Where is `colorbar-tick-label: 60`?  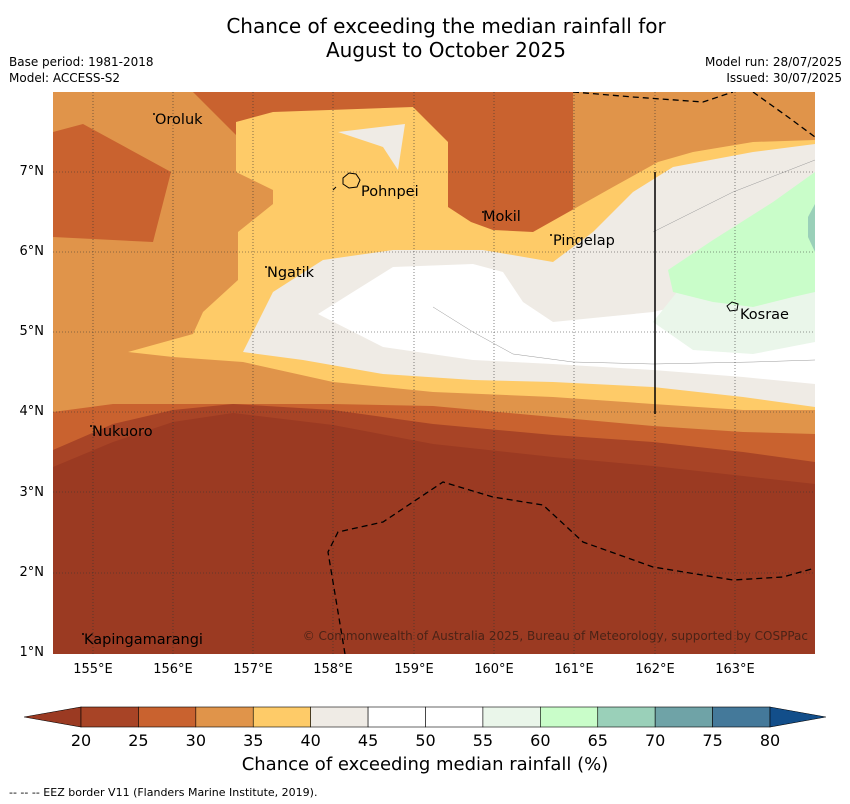 colorbar-tick-label: 60 is located at coordinates (540, 740).